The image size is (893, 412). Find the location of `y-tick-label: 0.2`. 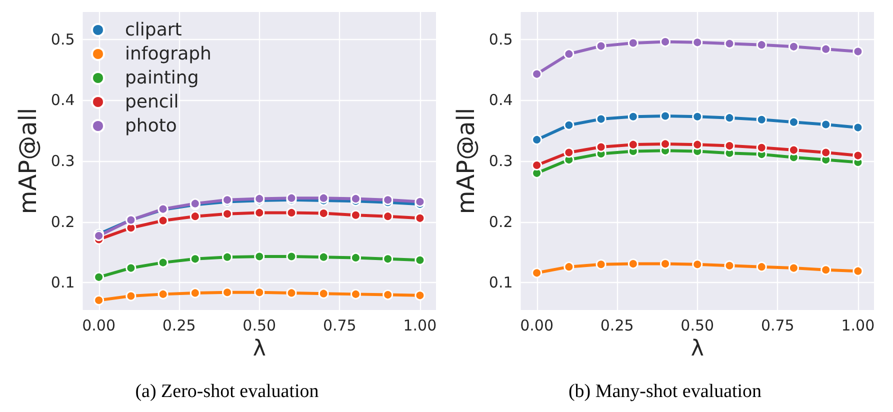

y-tick-label: 0.2 is located at coordinates (500, 221).